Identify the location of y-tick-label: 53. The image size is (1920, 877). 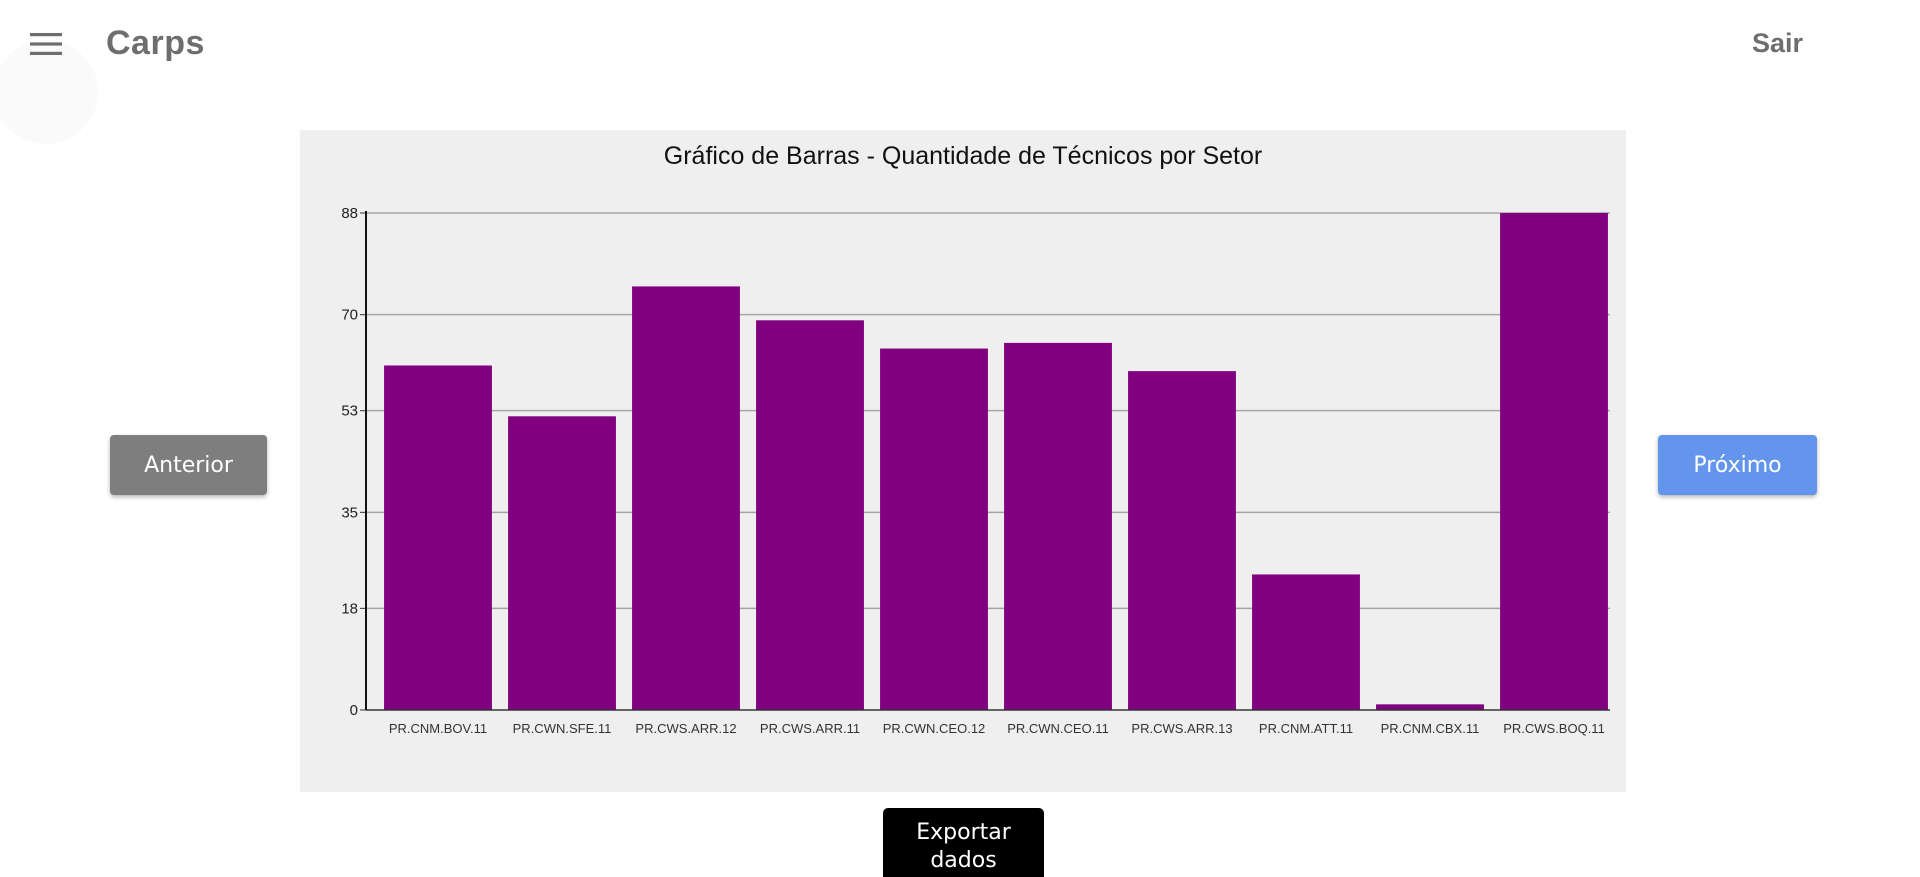
(349, 411).